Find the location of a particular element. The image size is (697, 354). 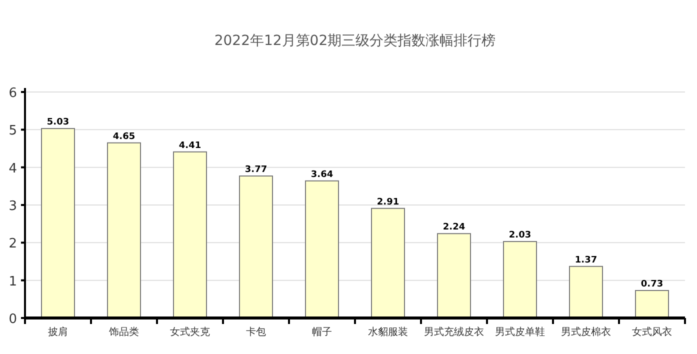

x-tick-label: 男式皮单鞋 is located at coordinates (520, 332).